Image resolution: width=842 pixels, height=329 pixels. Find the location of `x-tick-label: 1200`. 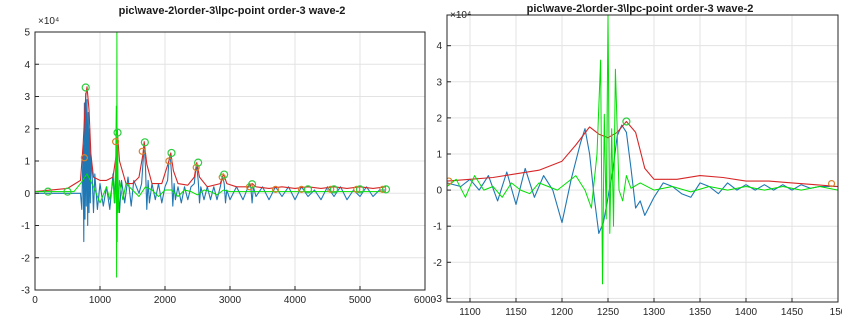

x-tick-label: 1200 is located at coordinates (562, 312).